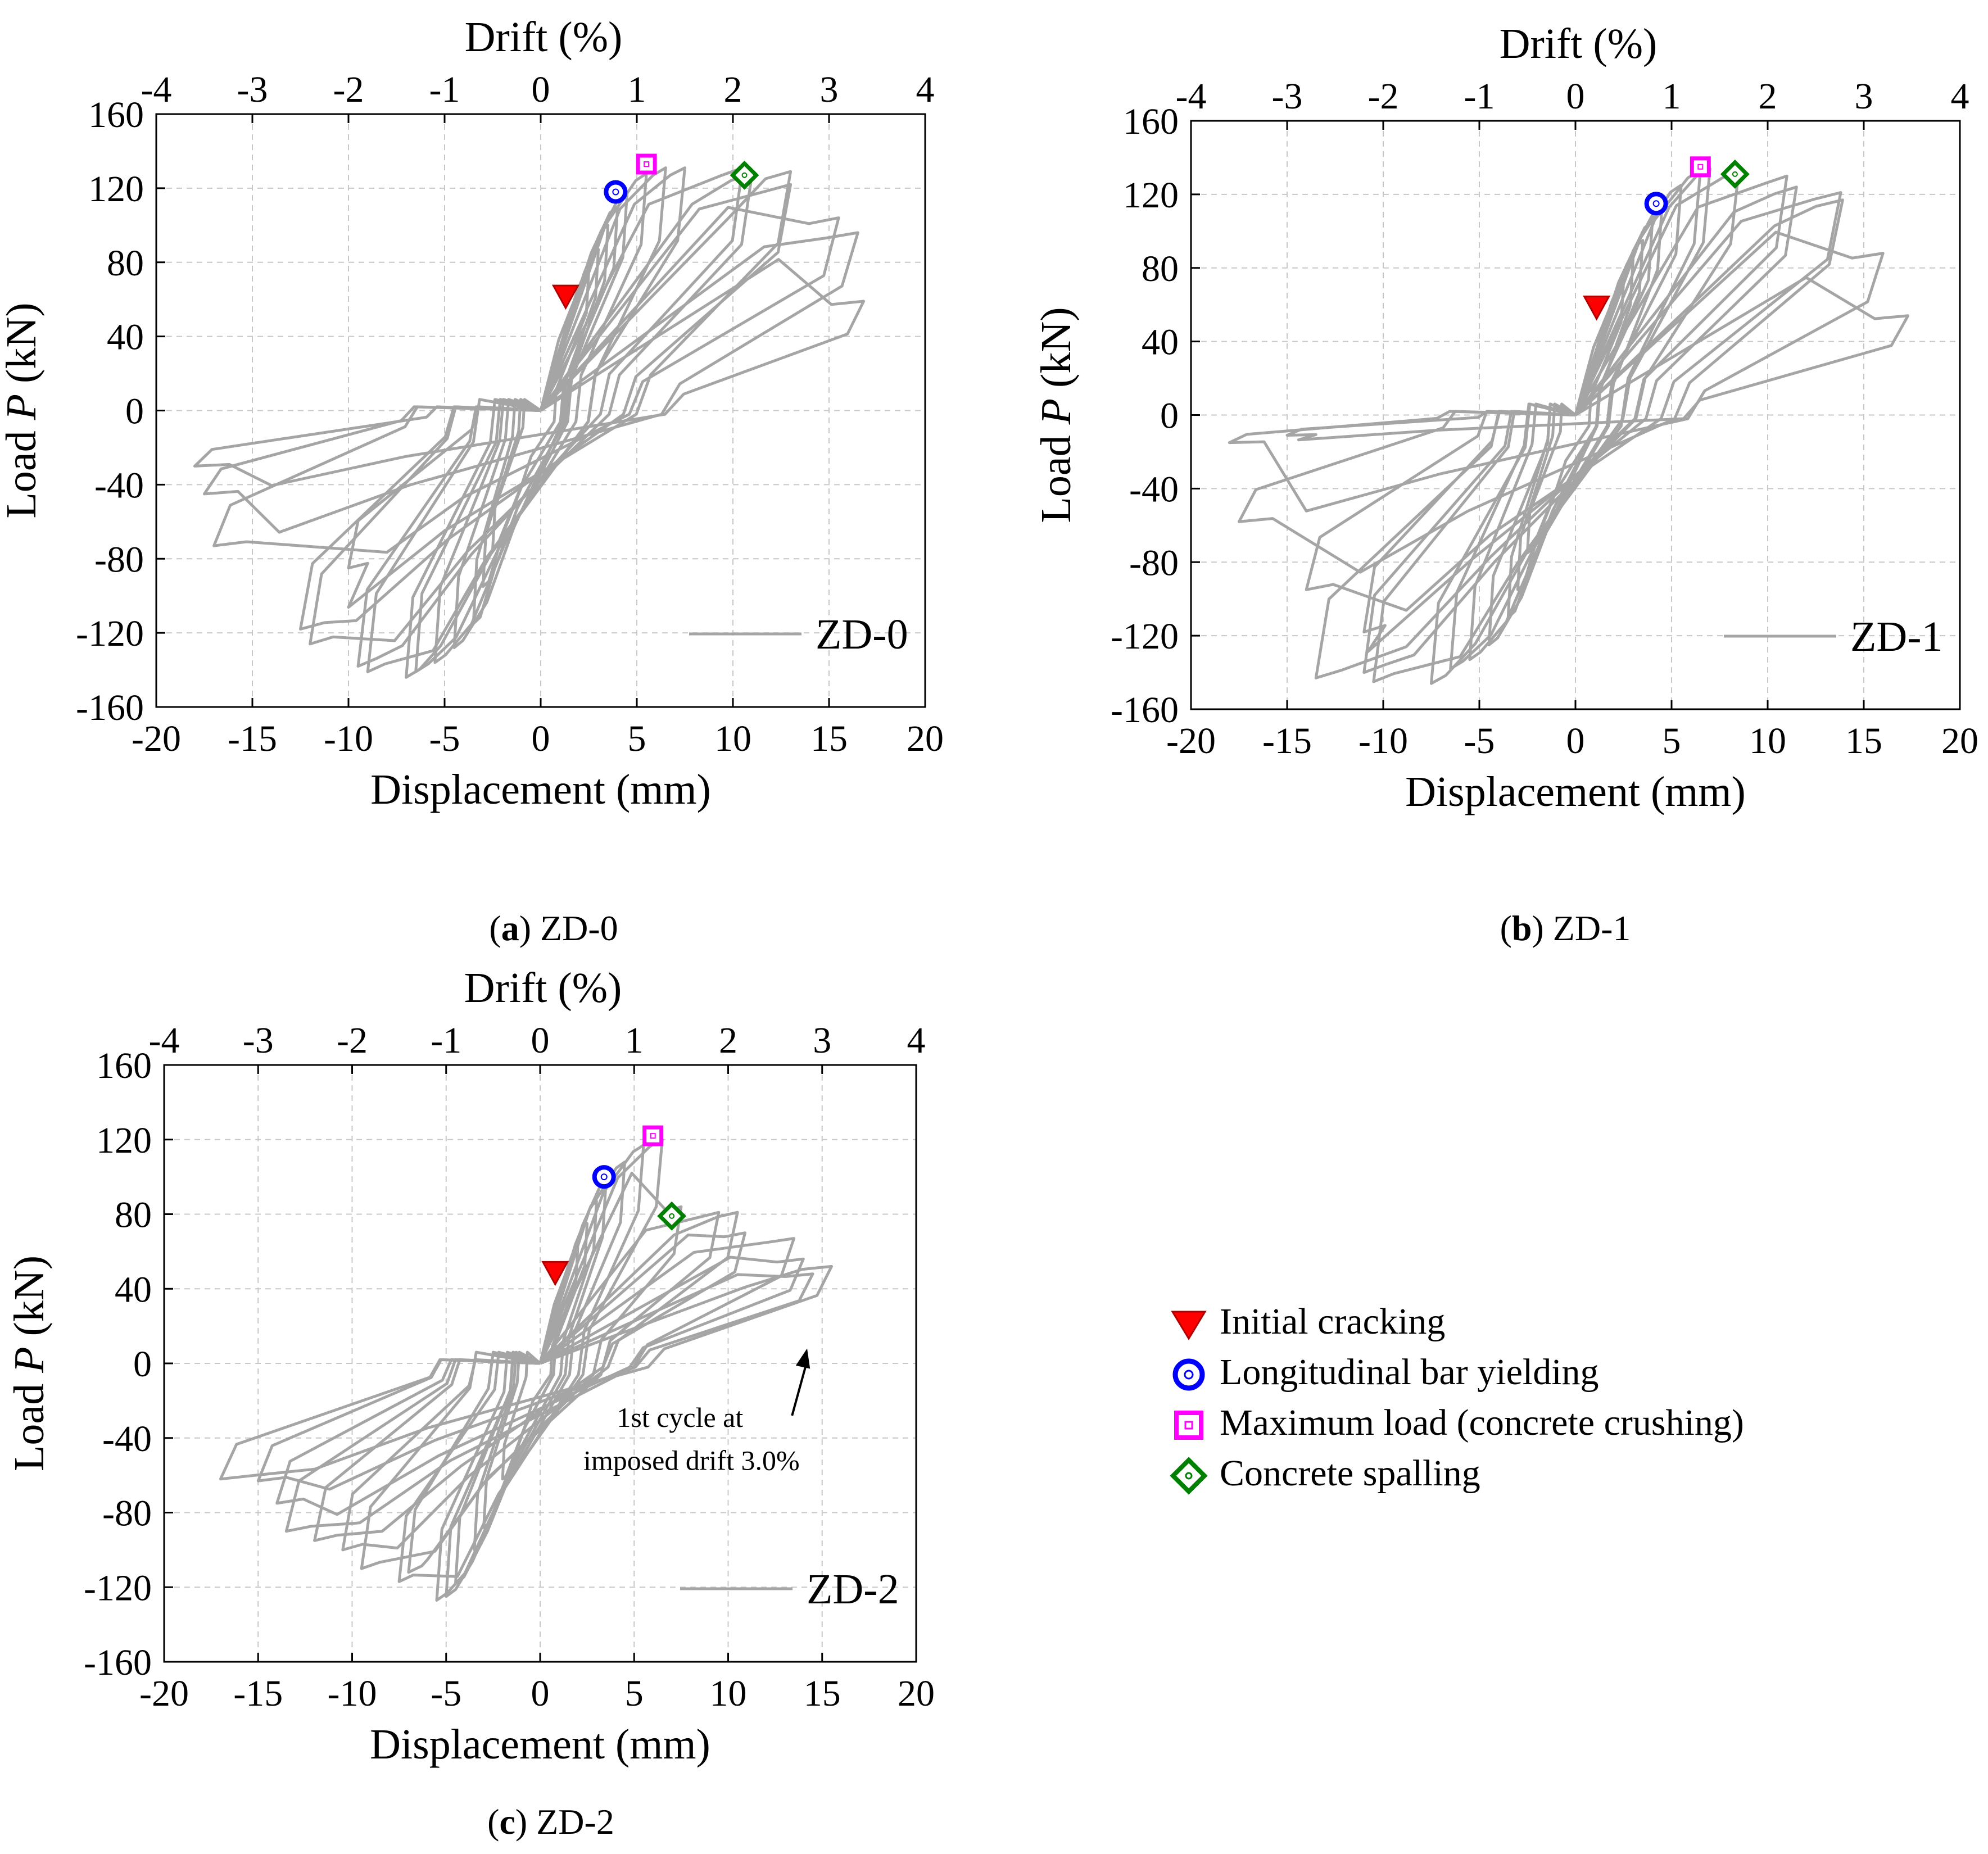 This screenshot has width=1988, height=1854. What do you see at coordinates (732, 738) in the screenshot?
I see `x-tick-label: 10` at bounding box center [732, 738].